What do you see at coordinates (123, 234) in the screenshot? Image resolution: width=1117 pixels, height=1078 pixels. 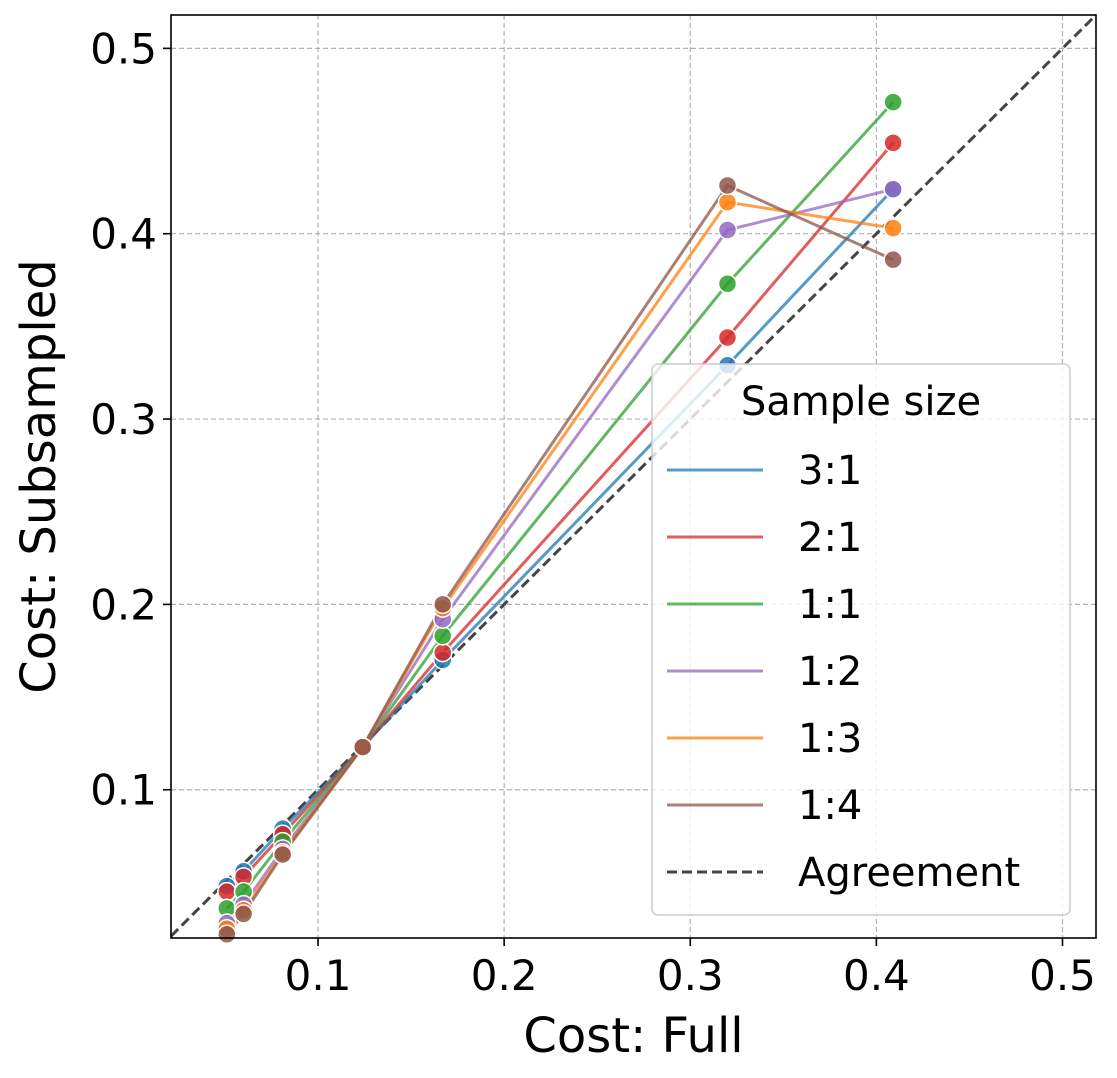 I see `y-tick-label: 0.4` at bounding box center [123, 234].